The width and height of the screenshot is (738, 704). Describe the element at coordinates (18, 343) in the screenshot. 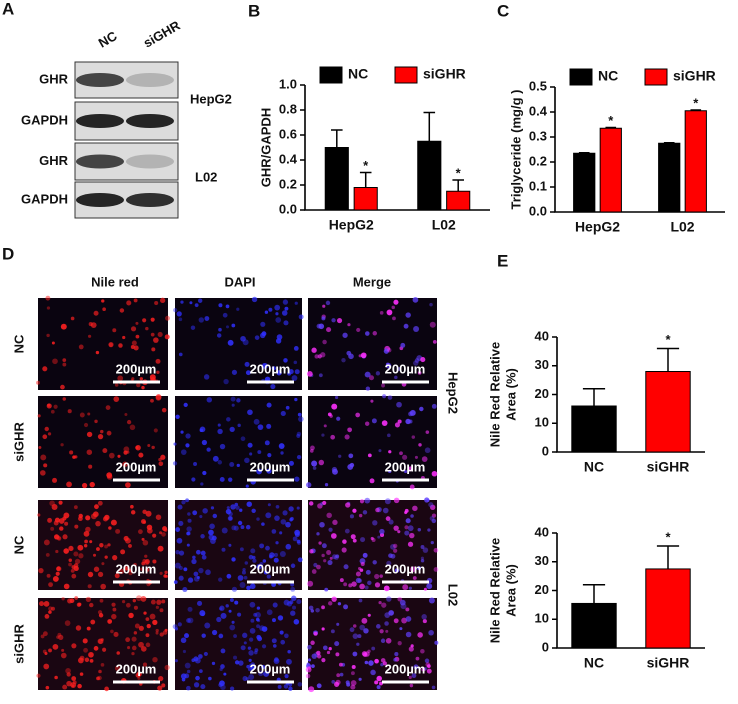

I see `image-row-label: NC` at that location.